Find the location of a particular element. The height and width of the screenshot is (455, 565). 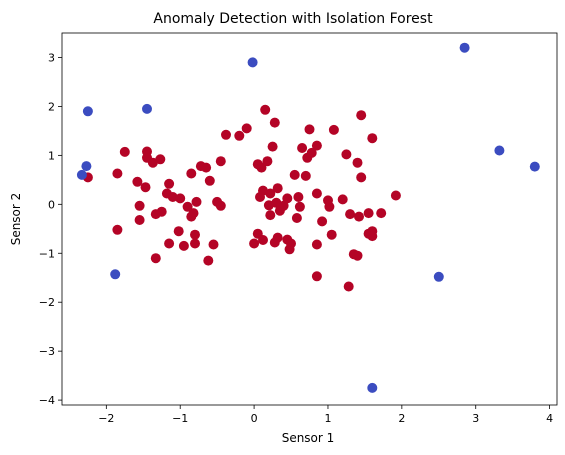

x-axis-ticks: −2 −1 0 1 2 3 4 is located at coordinates (325, 415).